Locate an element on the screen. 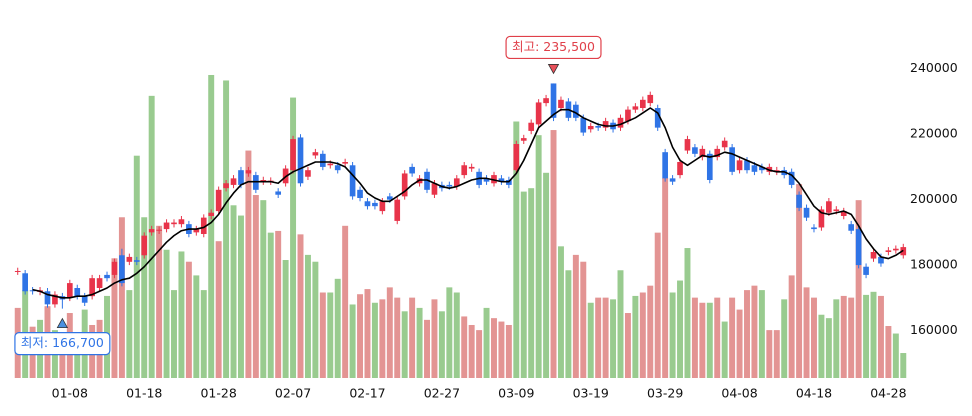  annotation-box is located at coordinates (553, 47).